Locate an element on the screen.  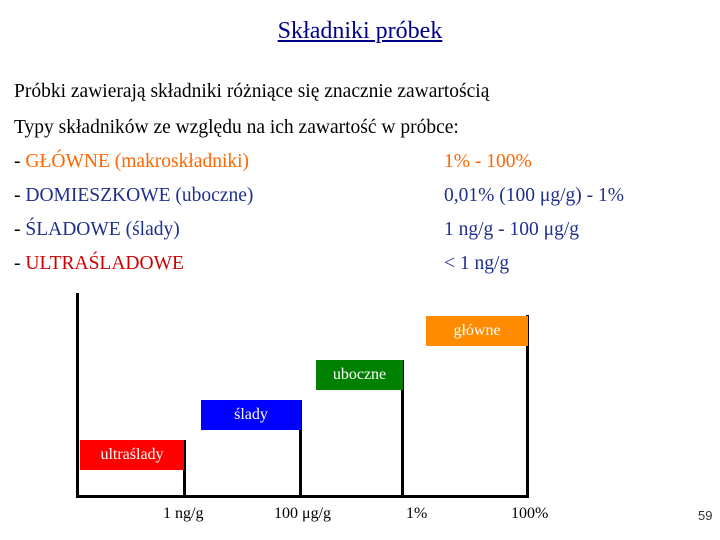
tick-label-100ug: 100 μg/g is located at coordinates (303, 513).